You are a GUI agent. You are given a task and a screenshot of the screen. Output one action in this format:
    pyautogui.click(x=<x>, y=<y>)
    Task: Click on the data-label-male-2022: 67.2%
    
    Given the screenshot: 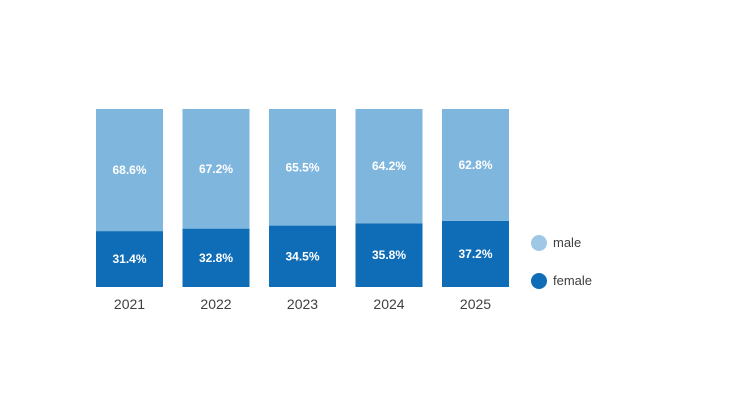 What is the action you would take?
    pyautogui.click(x=216, y=169)
    